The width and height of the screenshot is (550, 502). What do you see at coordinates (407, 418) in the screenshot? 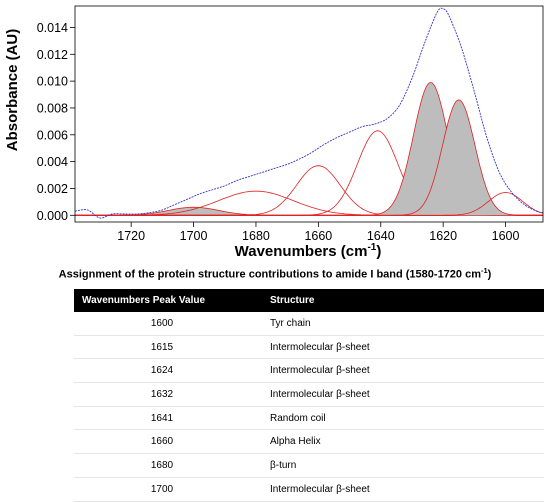
I see `cell-structure: Random coil` at bounding box center [407, 418].